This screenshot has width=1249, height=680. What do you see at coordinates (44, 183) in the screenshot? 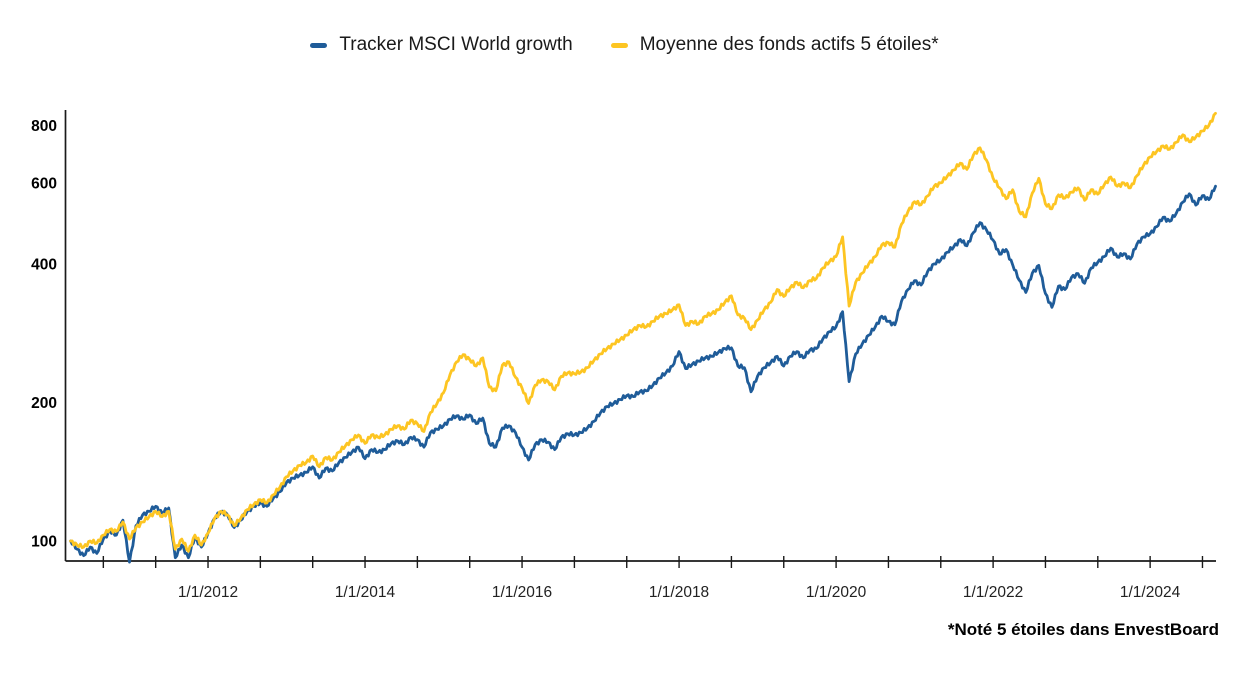
I see `y-tick-label: 600` at bounding box center [44, 183].